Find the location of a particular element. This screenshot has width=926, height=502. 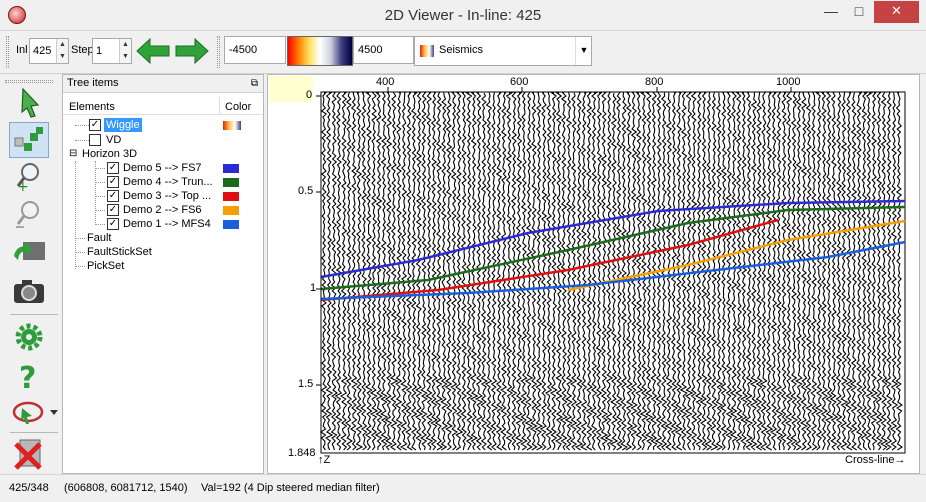

next-arrow-icon is located at coordinates (192, 51).